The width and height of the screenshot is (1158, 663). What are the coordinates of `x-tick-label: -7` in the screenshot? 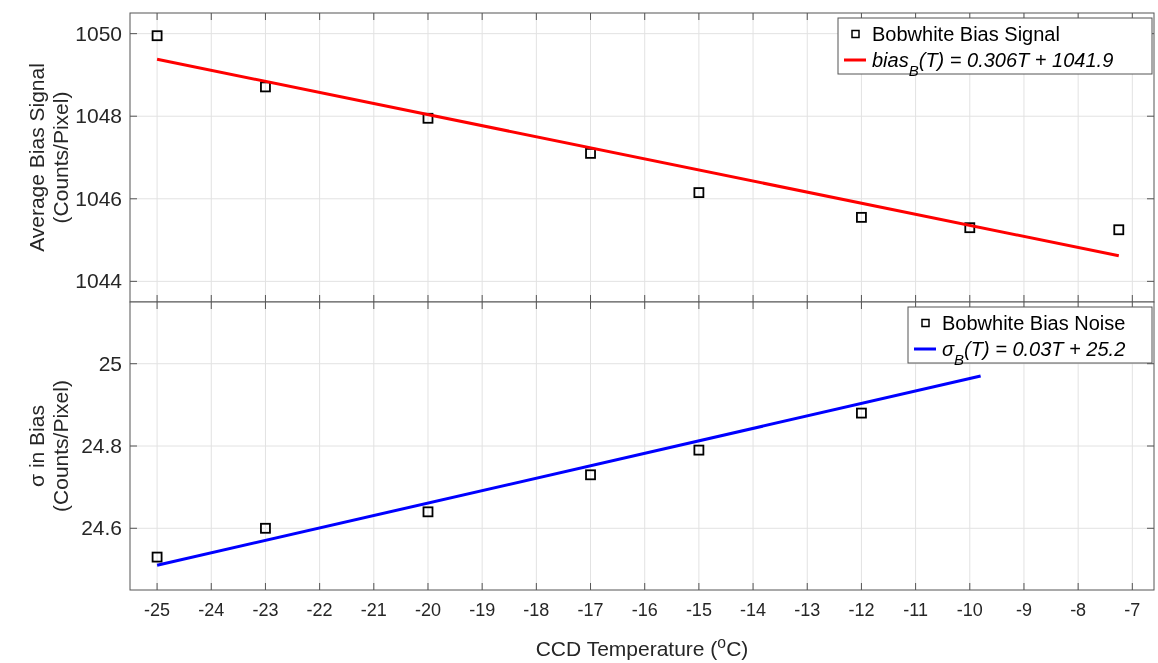 It's located at (1132, 610).